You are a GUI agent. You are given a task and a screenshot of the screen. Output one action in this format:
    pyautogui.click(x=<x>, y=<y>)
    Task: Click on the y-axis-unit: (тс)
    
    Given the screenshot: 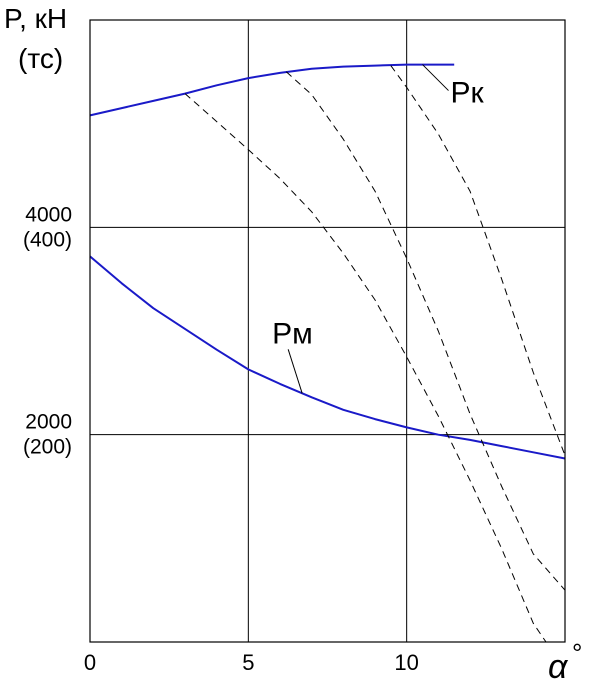 What is the action you would take?
    pyautogui.click(x=40, y=58)
    